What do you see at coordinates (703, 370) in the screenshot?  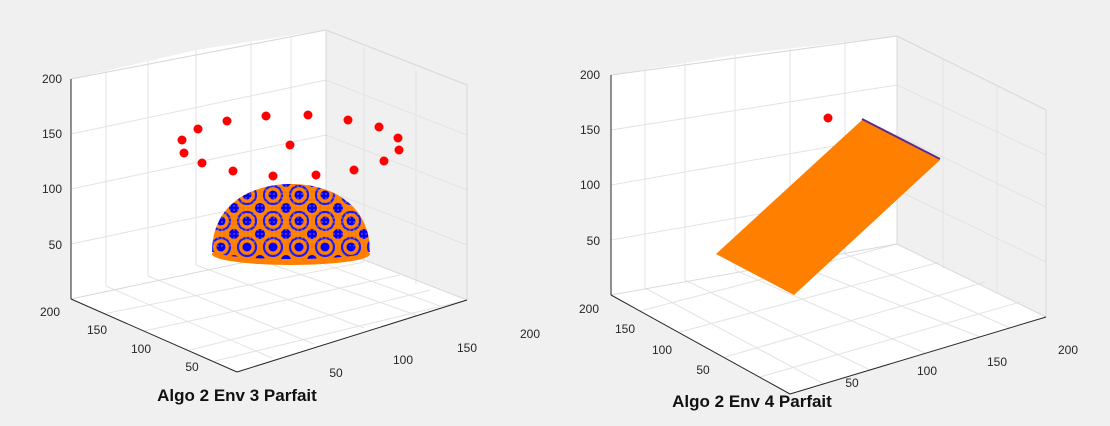 I see `plot-2-y-tick-label: 50` at bounding box center [703, 370].